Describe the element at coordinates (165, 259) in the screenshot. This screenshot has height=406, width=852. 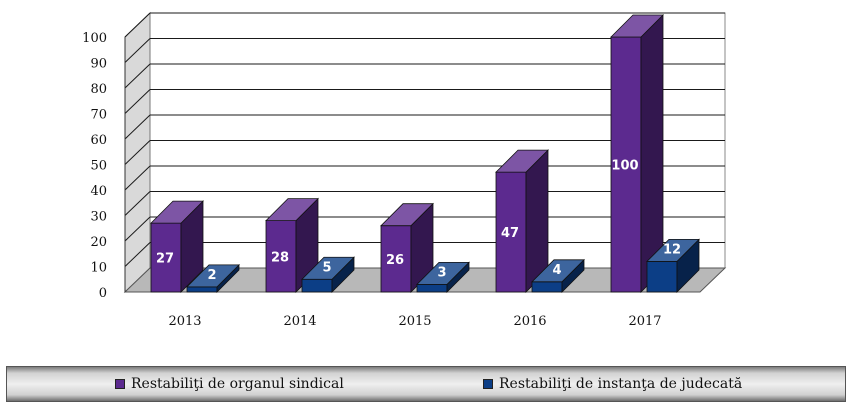
I see `data-label-series-1: 27` at that location.